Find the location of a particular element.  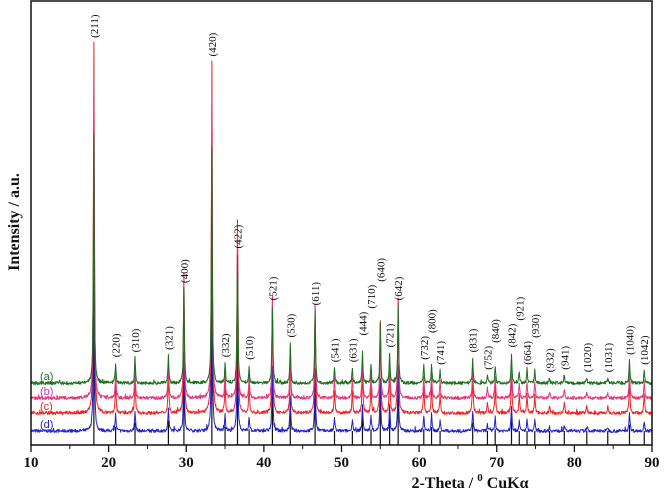

peak-label: (1020) is located at coordinates (588, 358).